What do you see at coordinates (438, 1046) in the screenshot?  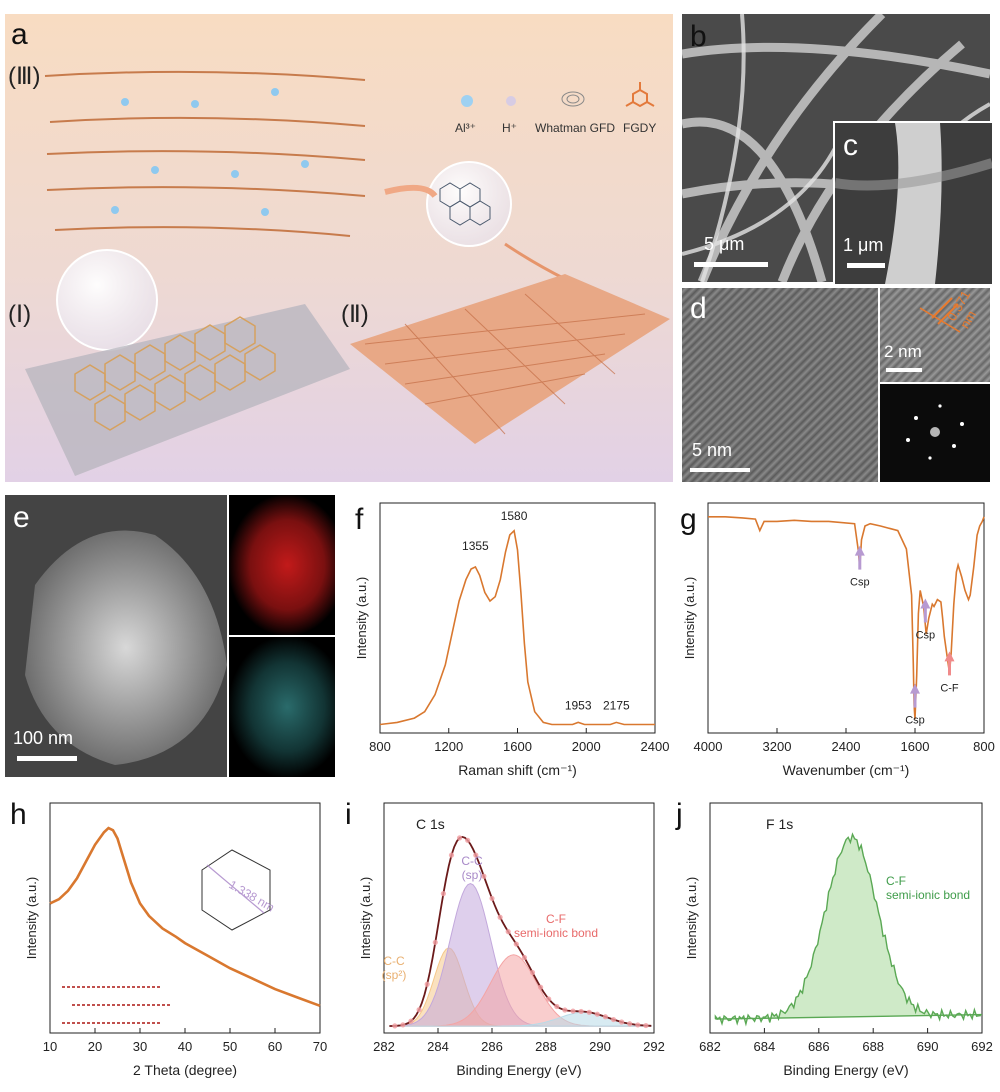 I see `x-tick-label: 284` at bounding box center [438, 1046].